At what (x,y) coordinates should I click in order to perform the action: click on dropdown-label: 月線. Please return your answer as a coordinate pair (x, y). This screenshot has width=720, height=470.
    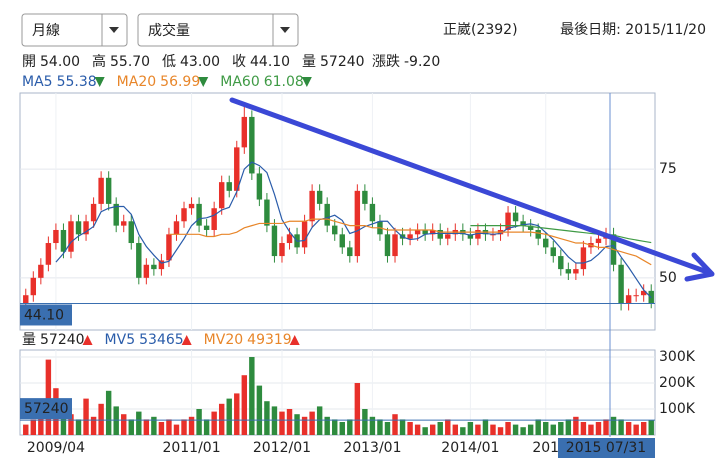
    Looking at the image, I should click on (46, 31).